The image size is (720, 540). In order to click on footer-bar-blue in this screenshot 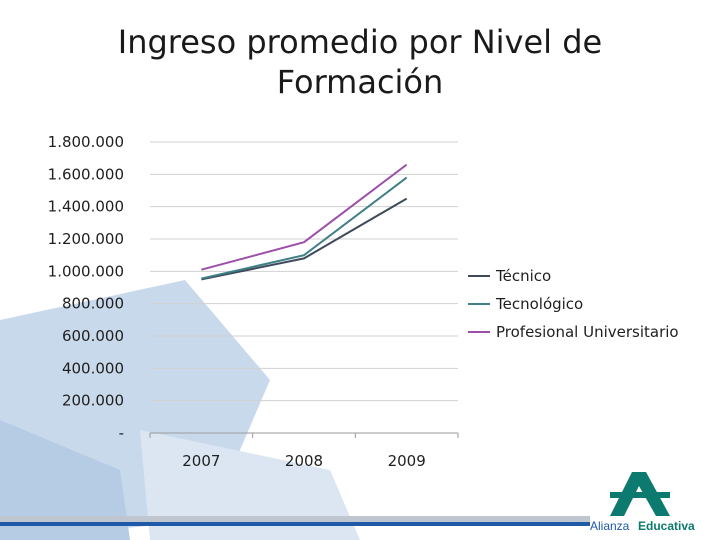, I will do `click(295, 524)`.